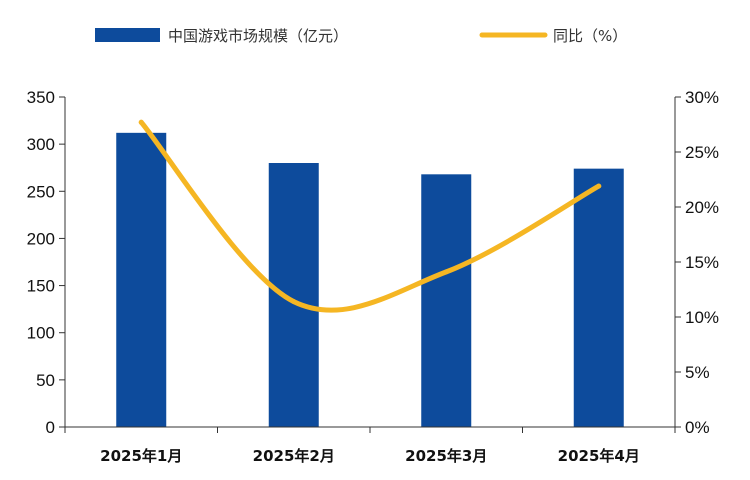  I want to click on y-left-tick-label: 300, so click(41, 144).